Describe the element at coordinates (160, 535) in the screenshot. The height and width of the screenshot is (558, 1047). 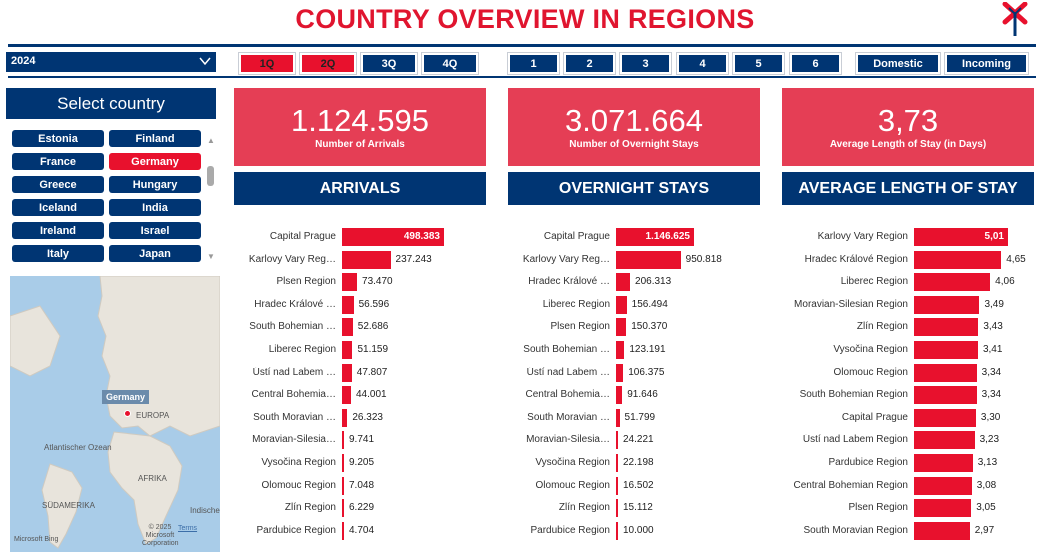
I see `map-copyright: © 2025 Microsoft Corporation` at that location.